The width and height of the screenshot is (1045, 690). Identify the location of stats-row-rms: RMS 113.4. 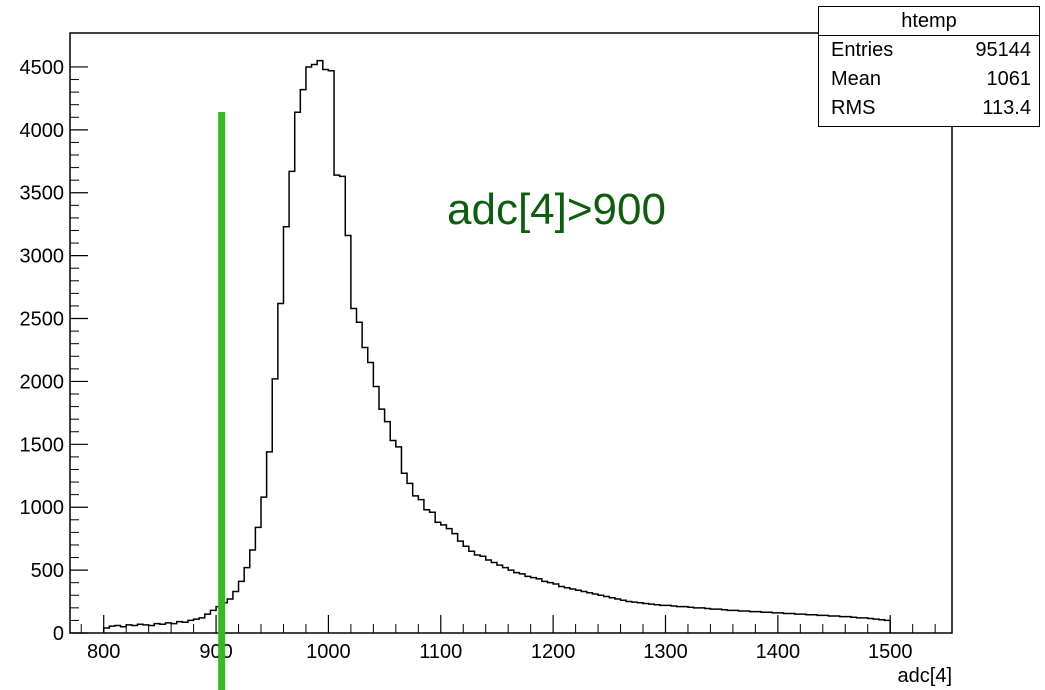
(929, 108).